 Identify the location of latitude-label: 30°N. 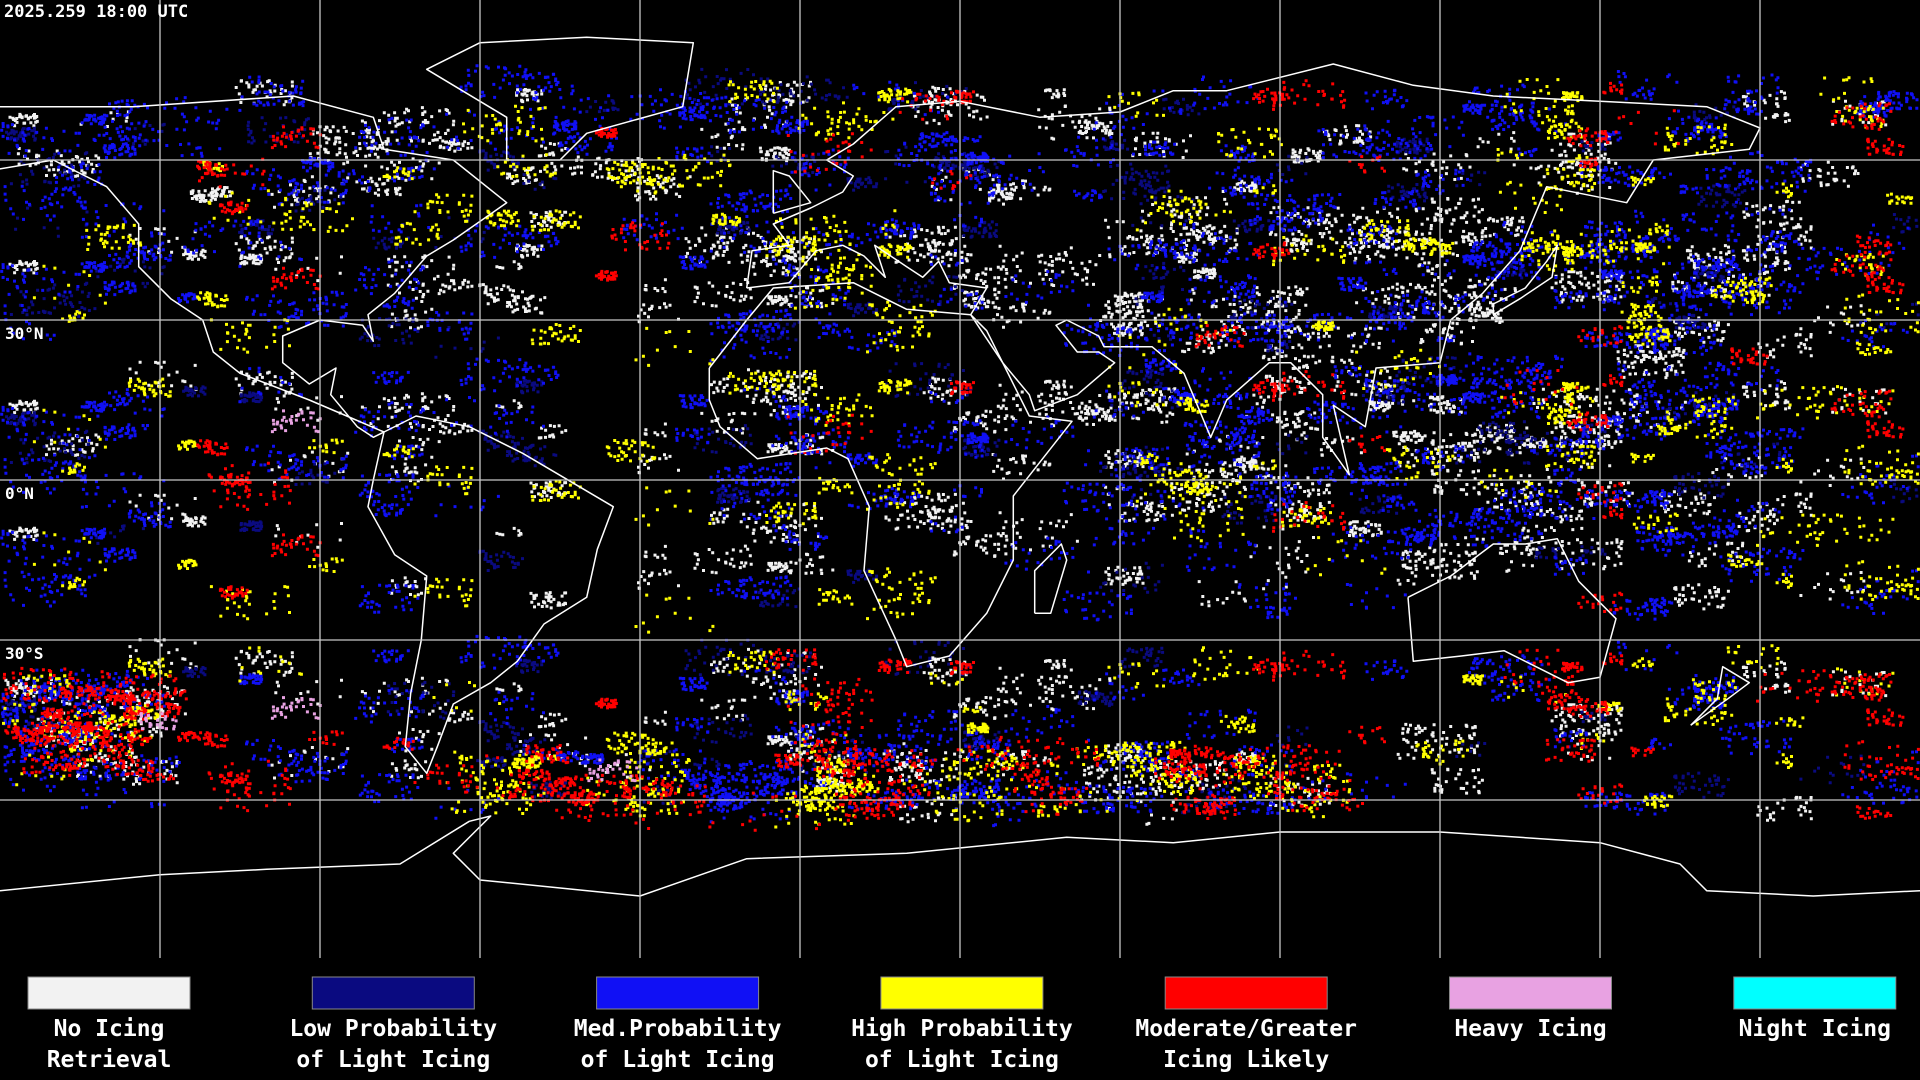
(24, 333).